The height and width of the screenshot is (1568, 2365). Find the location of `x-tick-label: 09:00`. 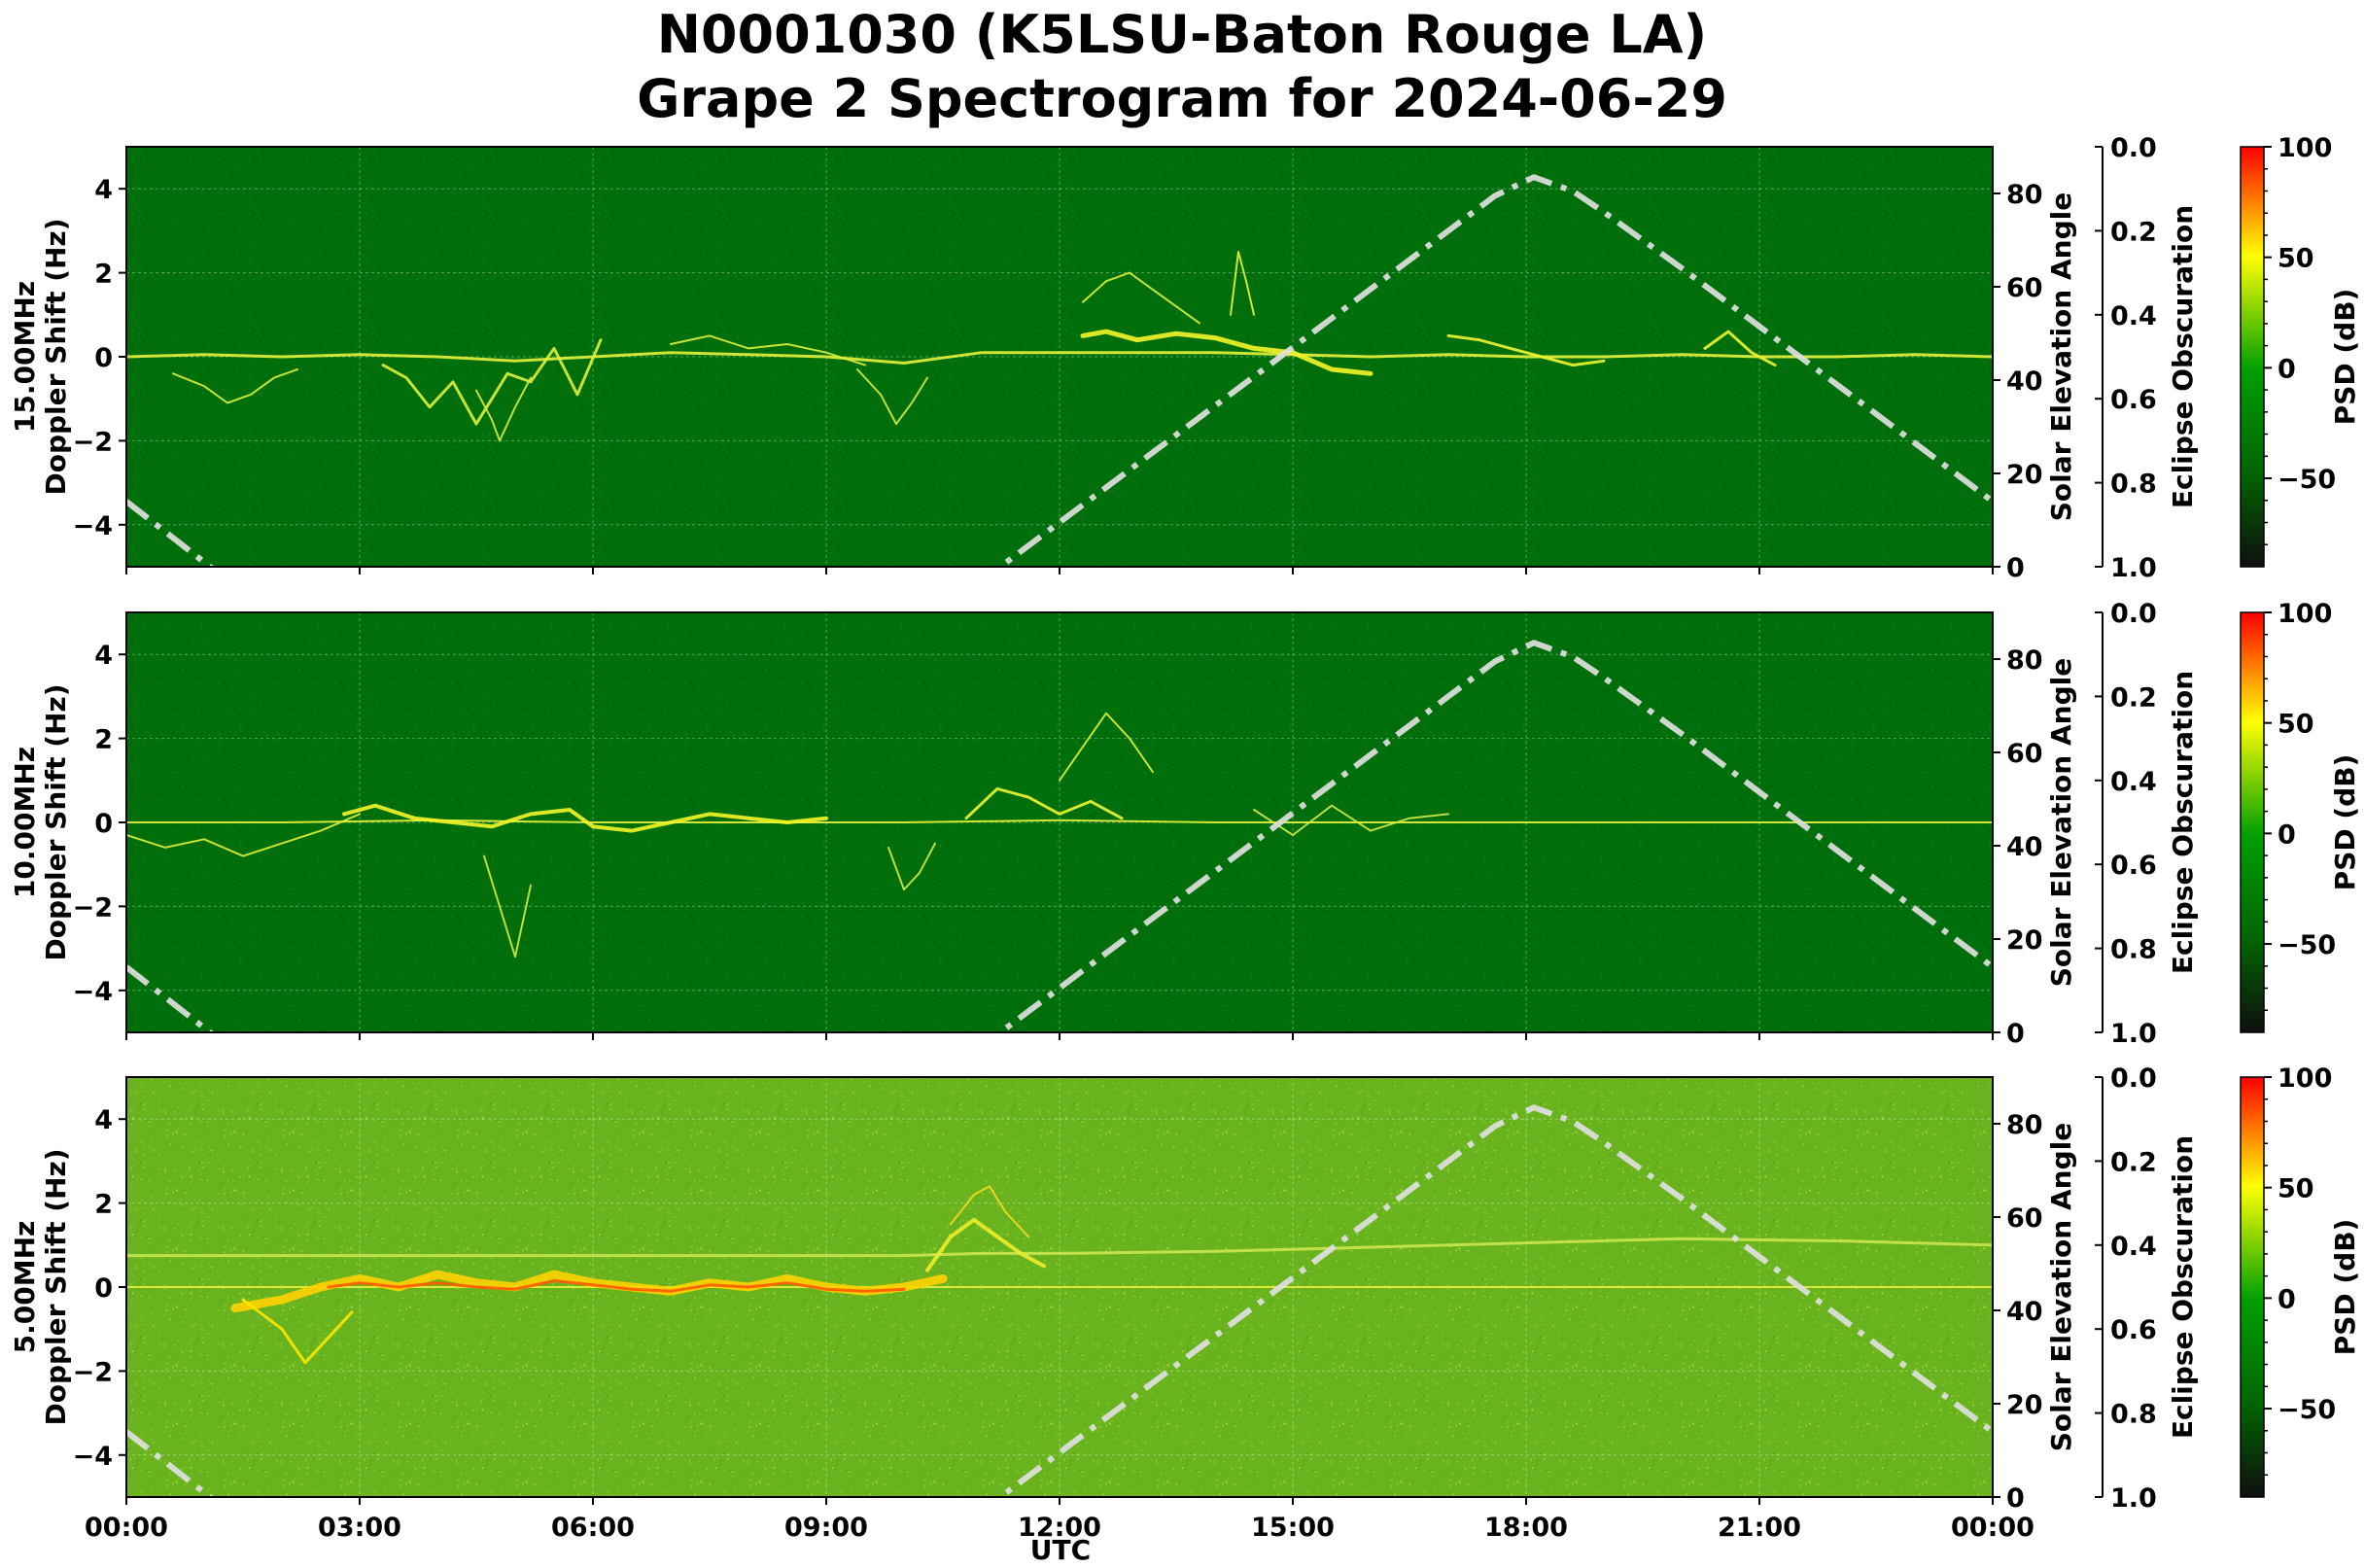

x-tick-label: 09:00 is located at coordinates (826, 1528).